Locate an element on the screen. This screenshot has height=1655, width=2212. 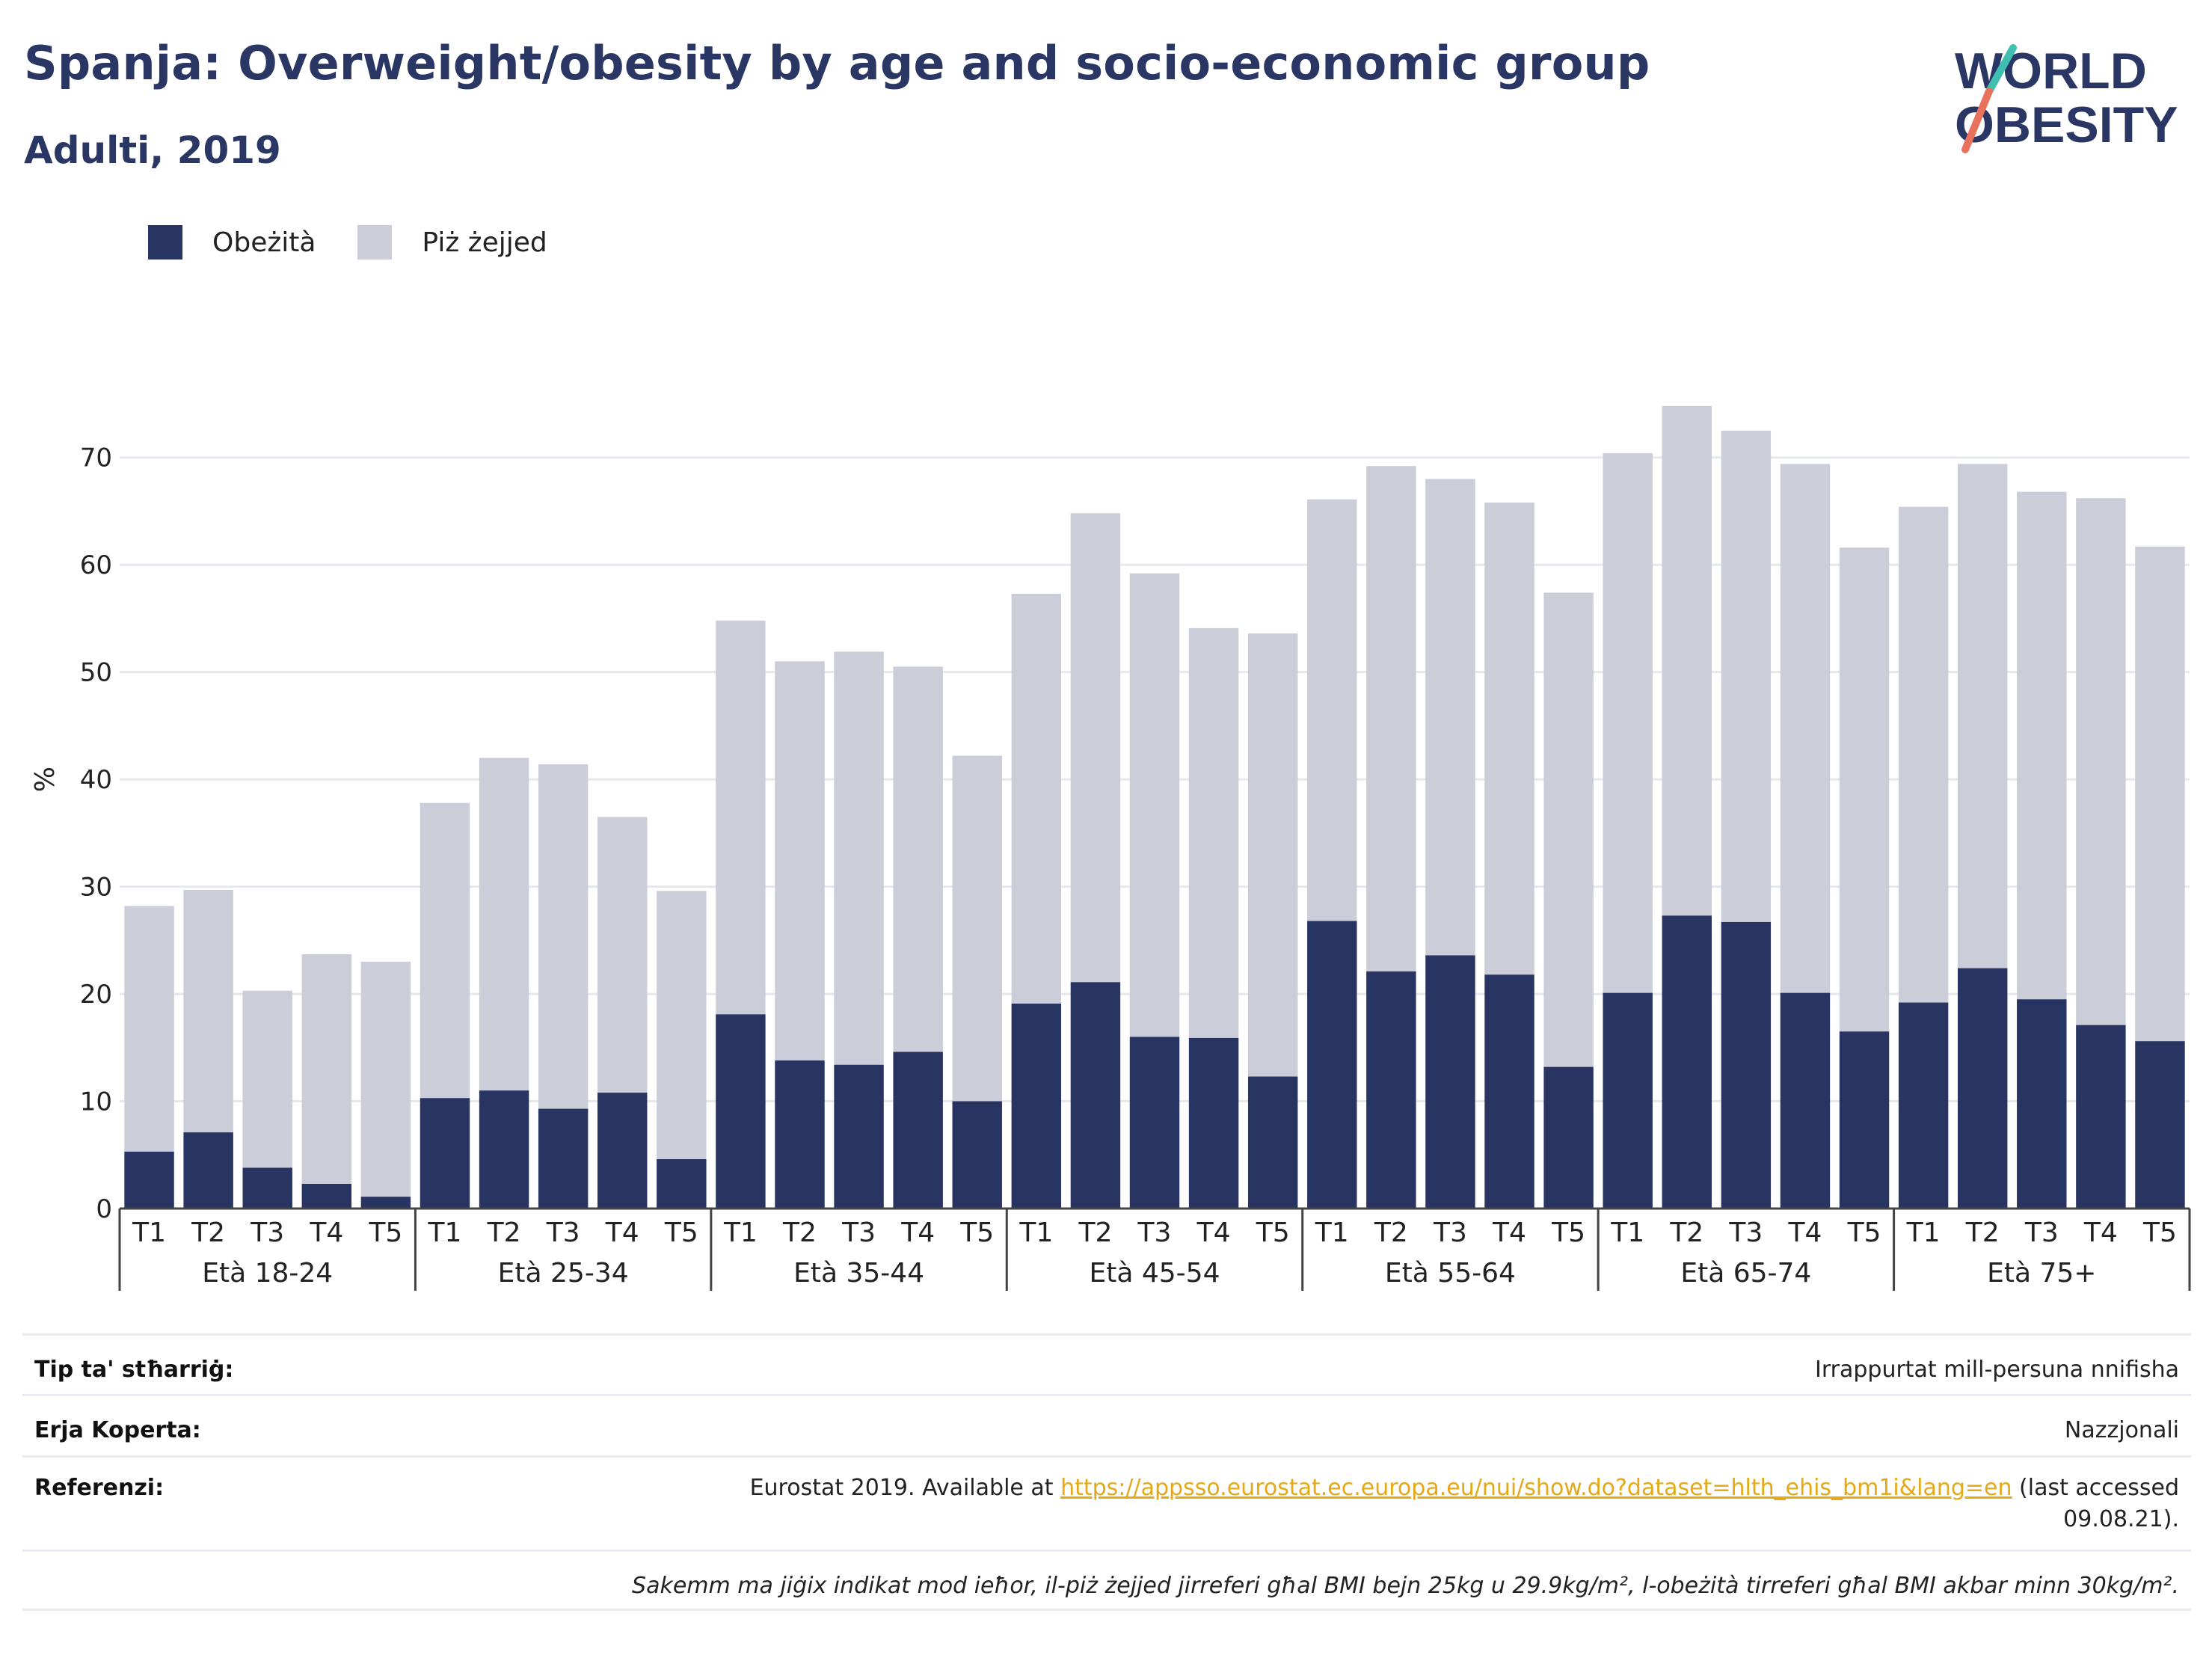
group-label: Età 55-64 is located at coordinates (1450, 1273).